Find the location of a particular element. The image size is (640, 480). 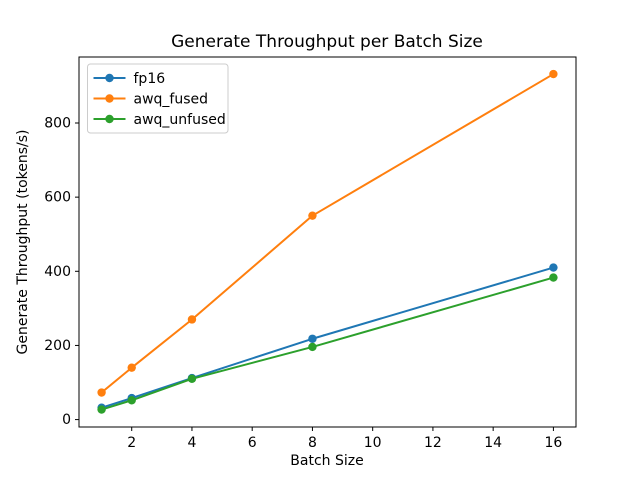

x-tick-label: 6 is located at coordinates (252, 443).